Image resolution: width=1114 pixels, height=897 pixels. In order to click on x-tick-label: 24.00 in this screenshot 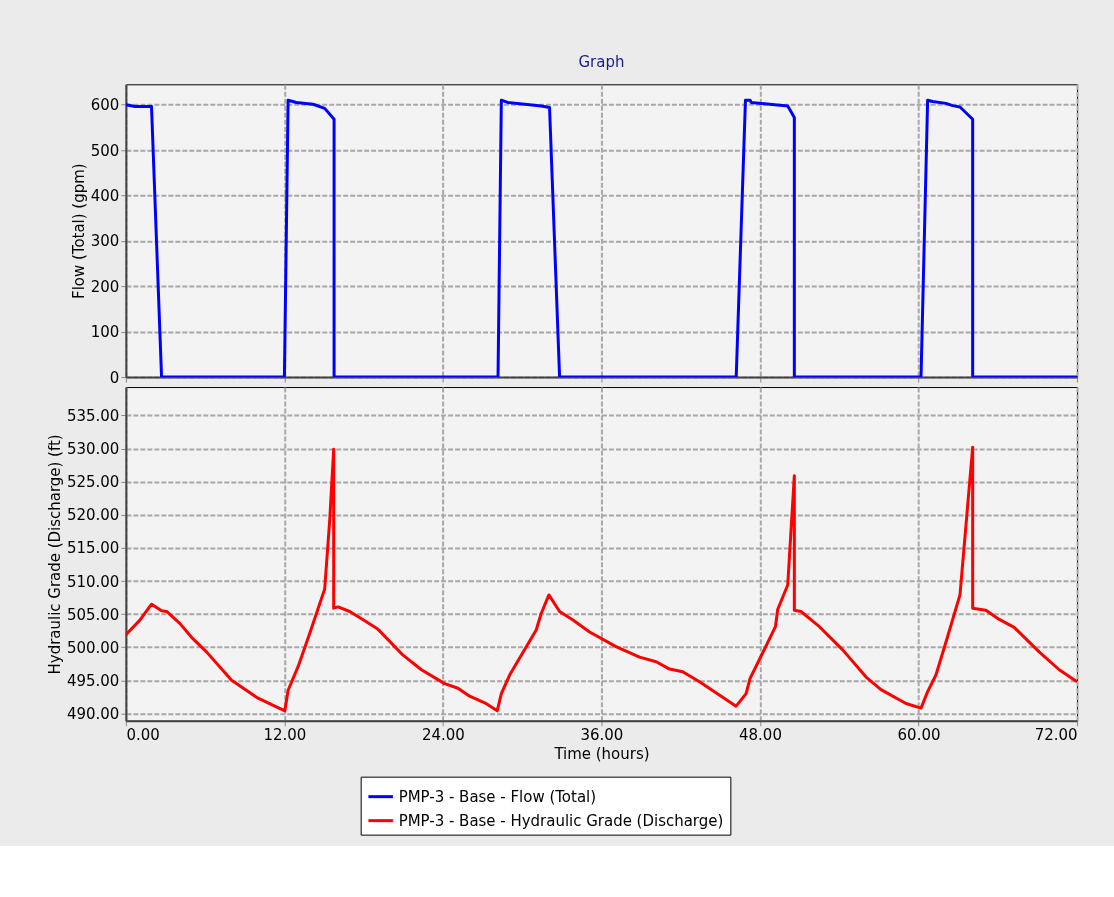, I will do `click(443, 735)`.